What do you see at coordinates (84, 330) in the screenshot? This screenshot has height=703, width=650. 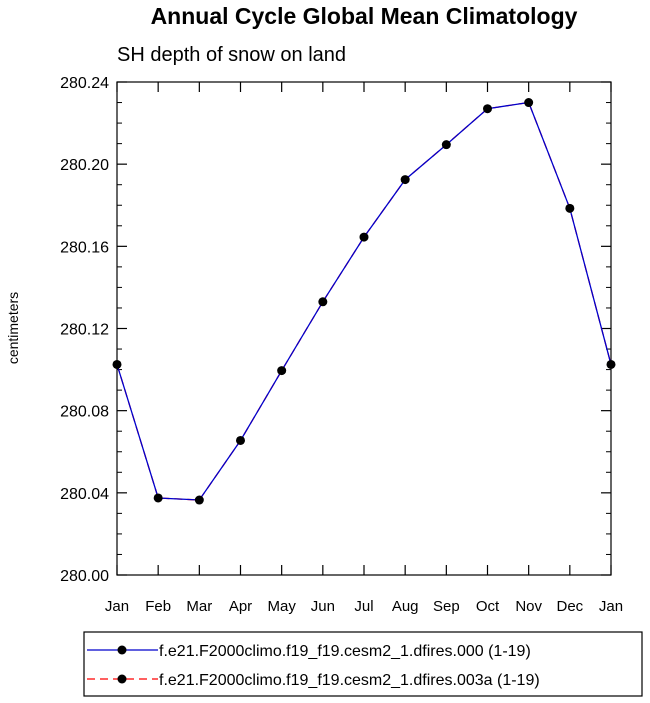 I see `y-tick-label: 280.12` at bounding box center [84, 330].